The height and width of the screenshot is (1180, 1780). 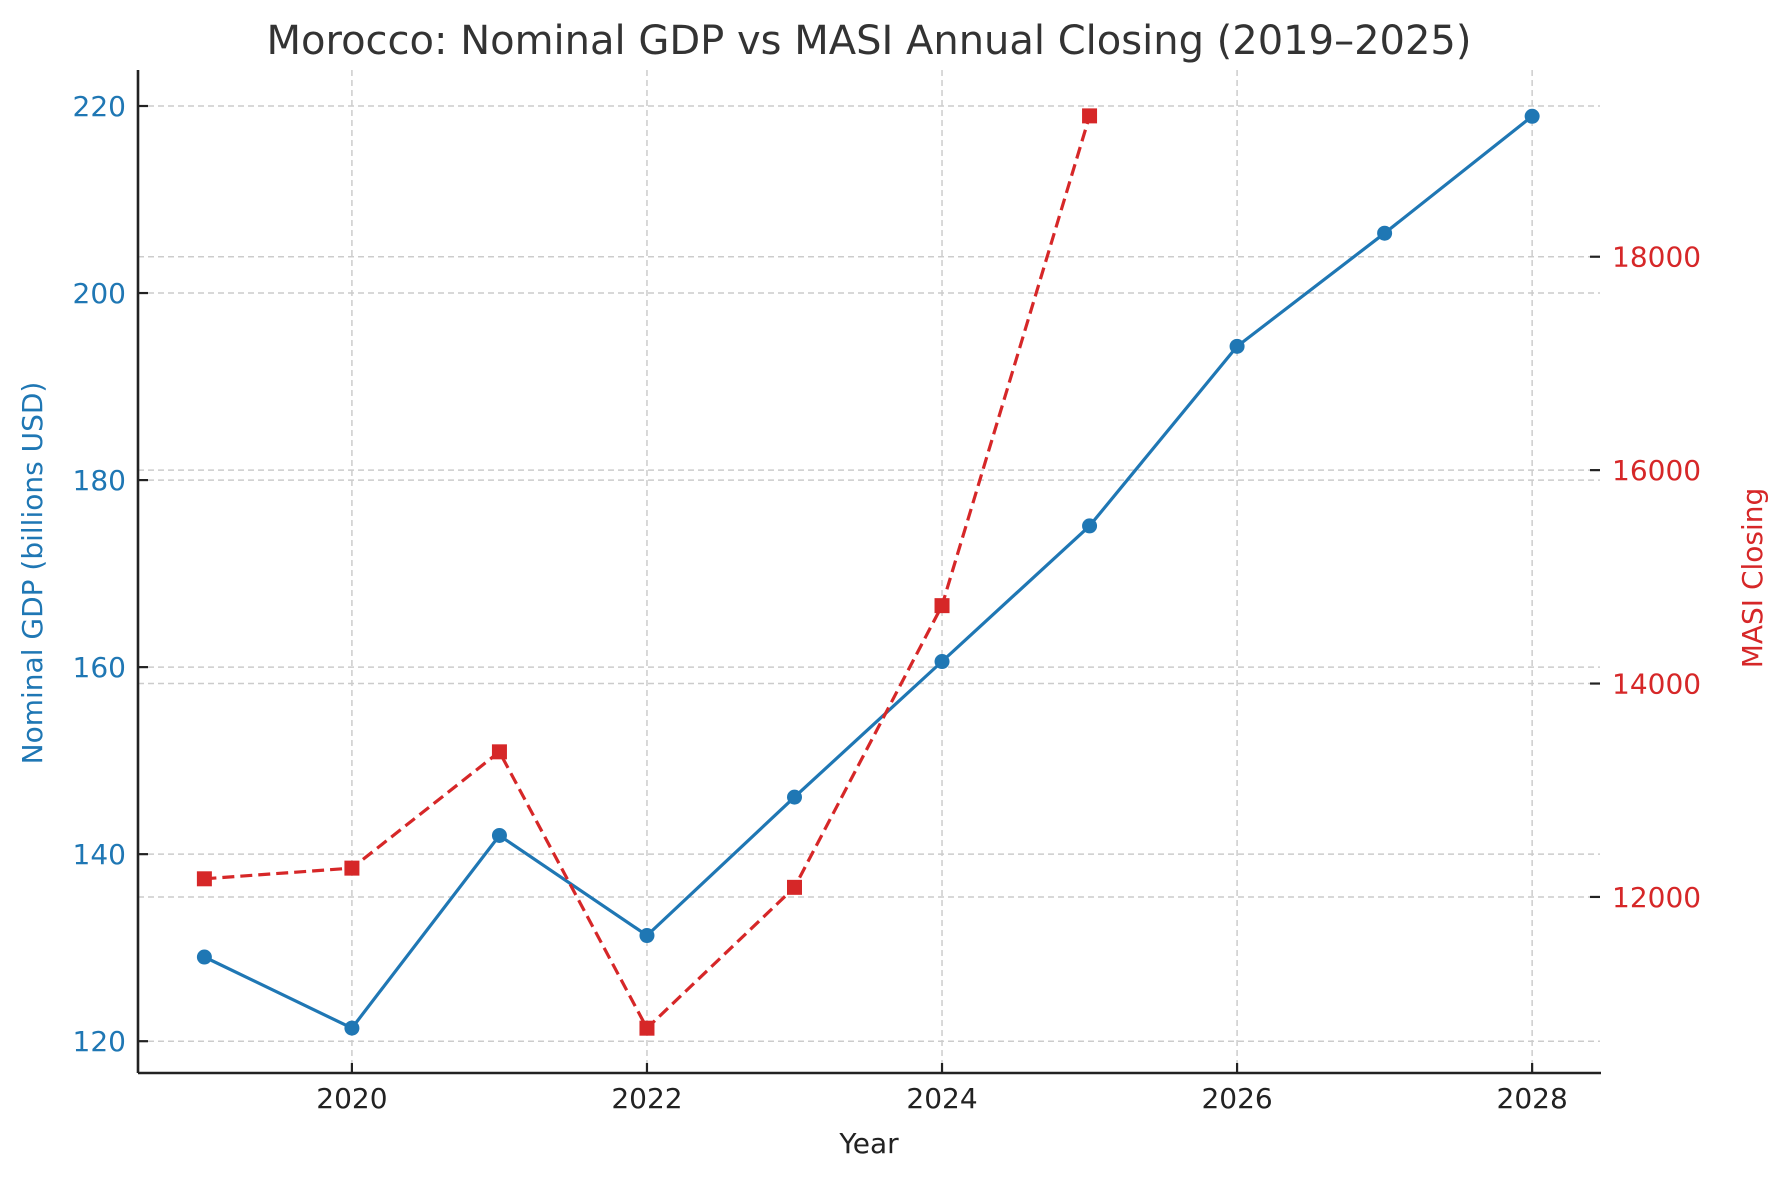 I want to click on x-tick-label: 2028, so click(x=1532, y=1098).